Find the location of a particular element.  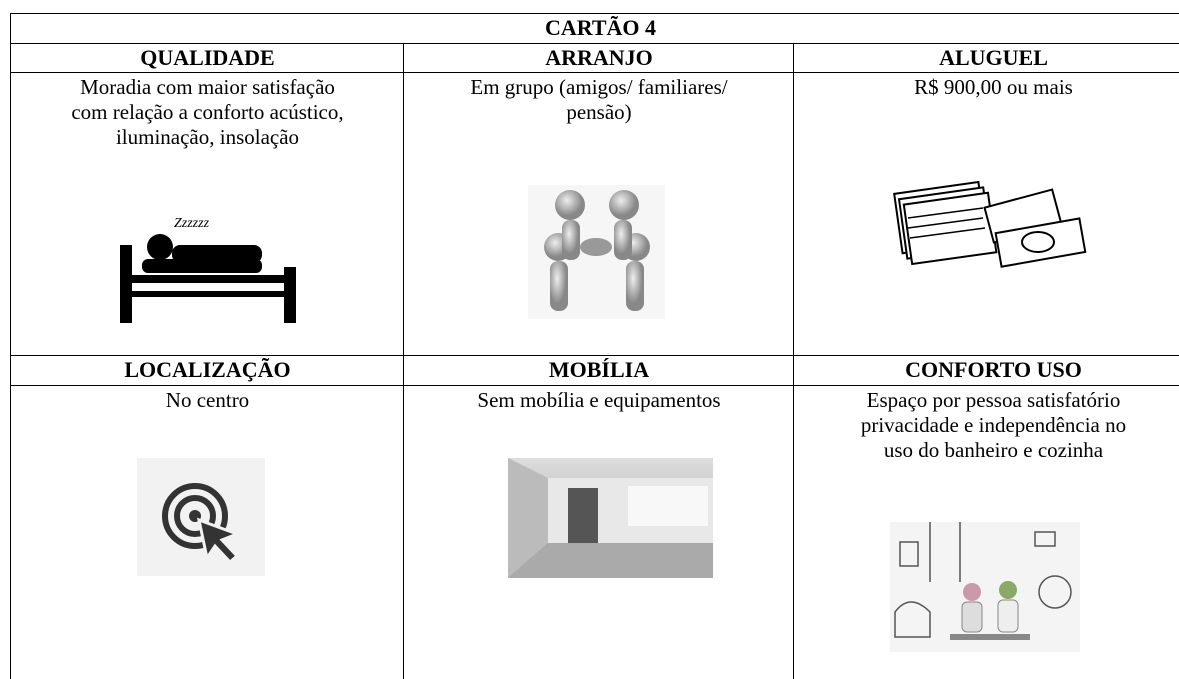

heading-cell: QUALIDADE is located at coordinates (207, 58).